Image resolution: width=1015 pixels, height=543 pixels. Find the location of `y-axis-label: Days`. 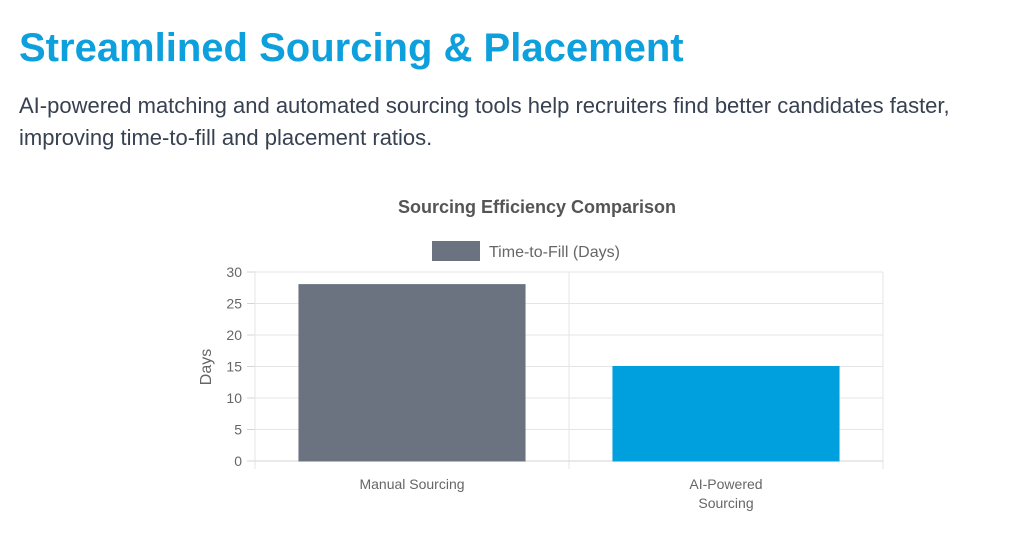

y-axis-label: Days is located at coordinates (206, 367).